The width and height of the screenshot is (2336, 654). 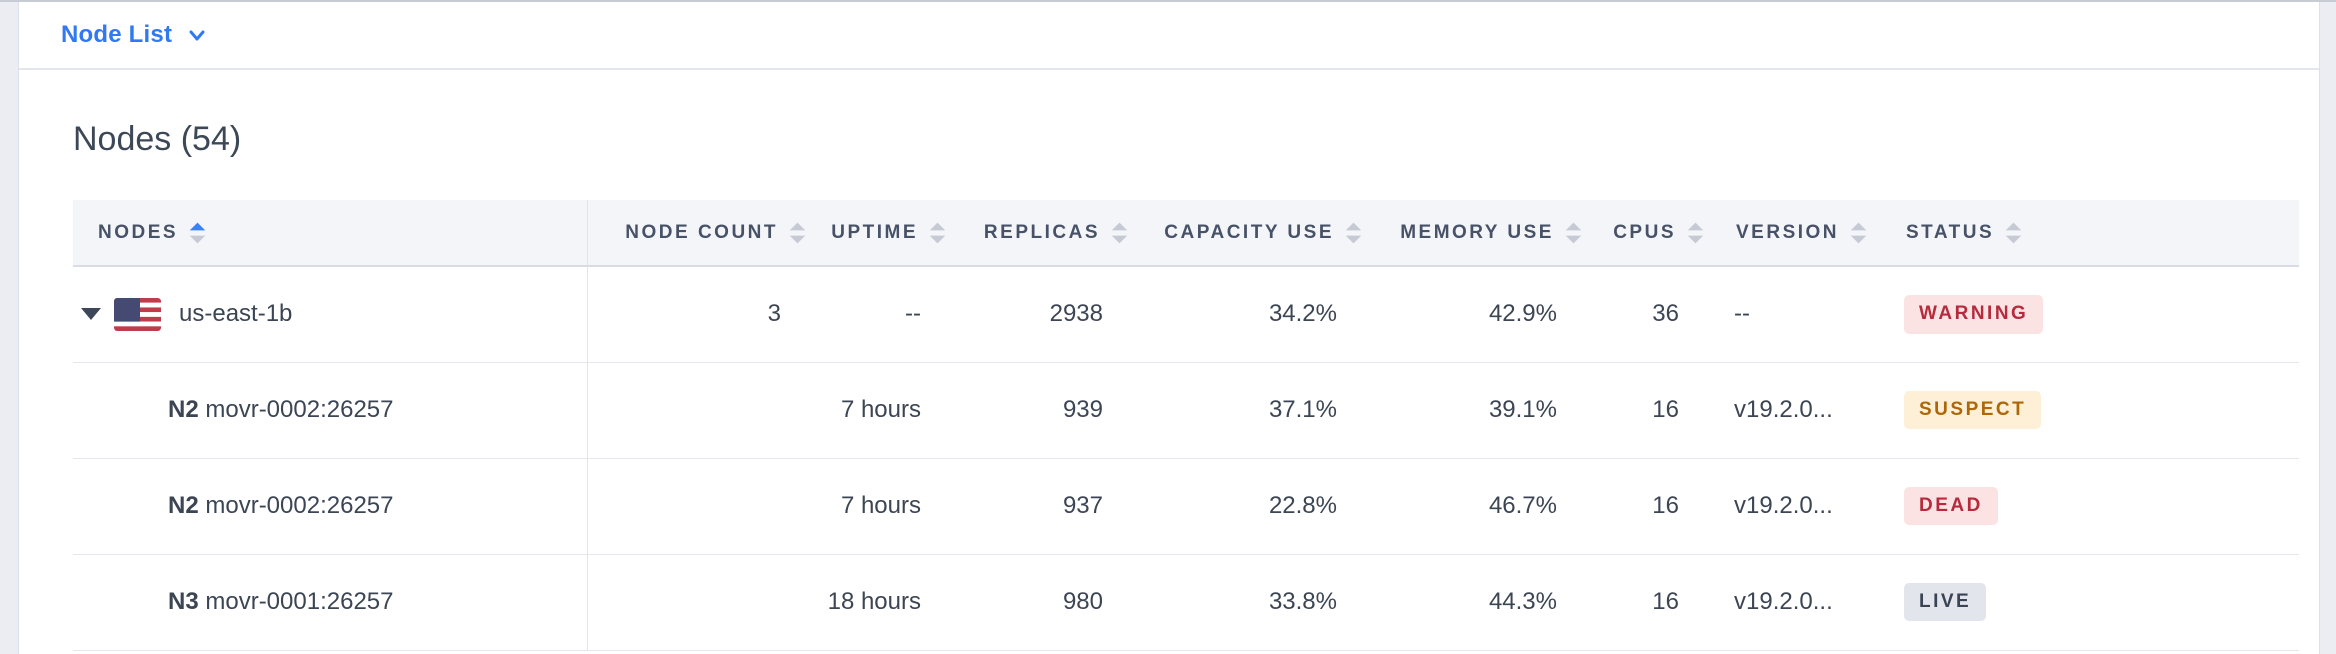 I want to click on column-label: CPUS, so click(x=1644, y=232).